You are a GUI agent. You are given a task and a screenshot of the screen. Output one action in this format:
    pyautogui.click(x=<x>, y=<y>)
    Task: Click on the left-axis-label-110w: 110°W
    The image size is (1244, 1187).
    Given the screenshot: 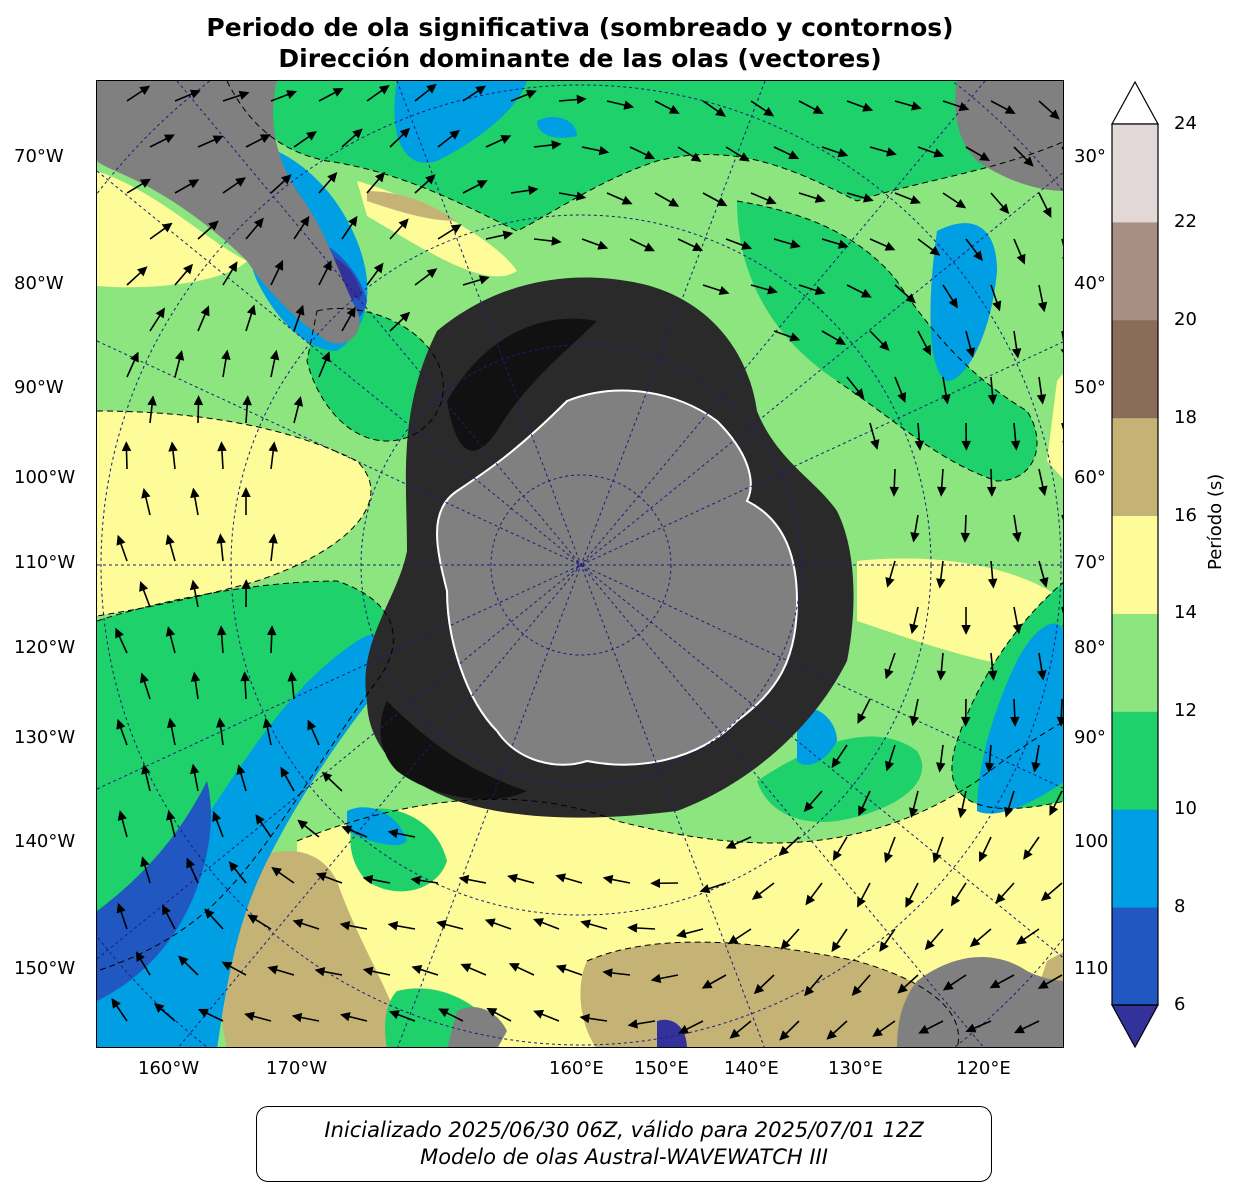 What is the action you would take?
    pyautogui.click(x=45, y=562)
    